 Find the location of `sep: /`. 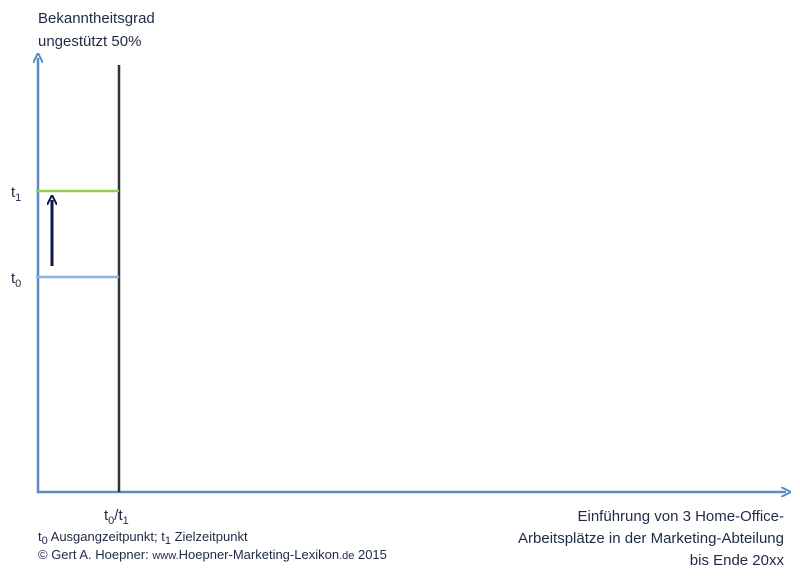

sep: / is located at coordinates (116, 515).